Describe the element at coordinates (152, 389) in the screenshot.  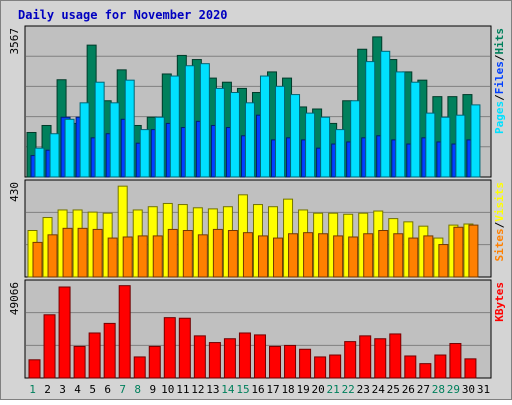
I see `x-tick-label-day-9: 9` at that location.